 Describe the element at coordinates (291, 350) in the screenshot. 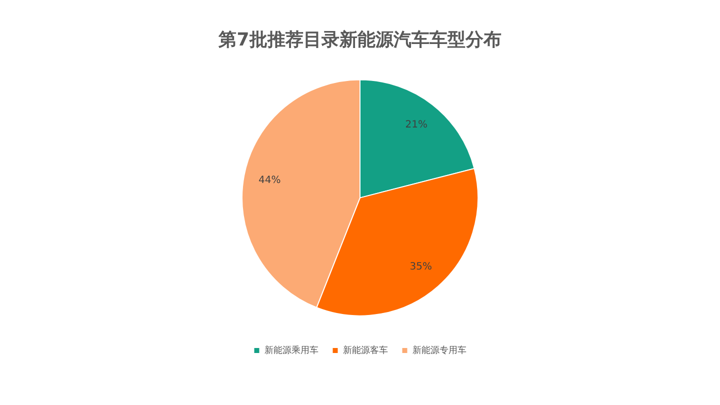

I see `legend-label: 新能源乘用车` at that location.